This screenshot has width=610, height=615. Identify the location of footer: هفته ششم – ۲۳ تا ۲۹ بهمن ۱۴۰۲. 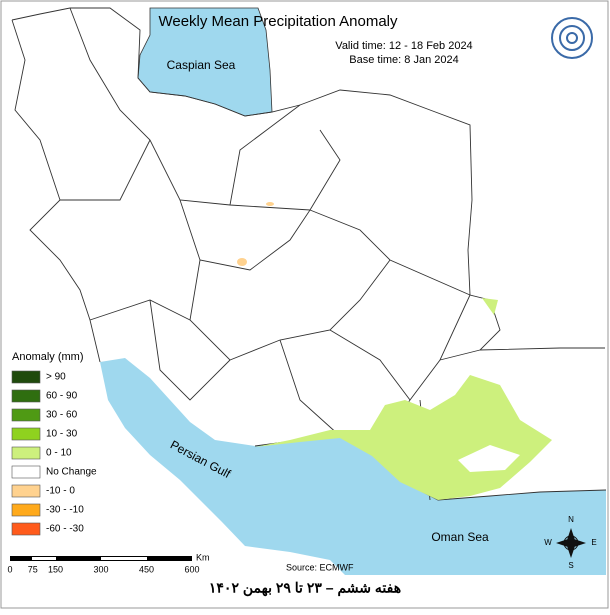
(305, 588).